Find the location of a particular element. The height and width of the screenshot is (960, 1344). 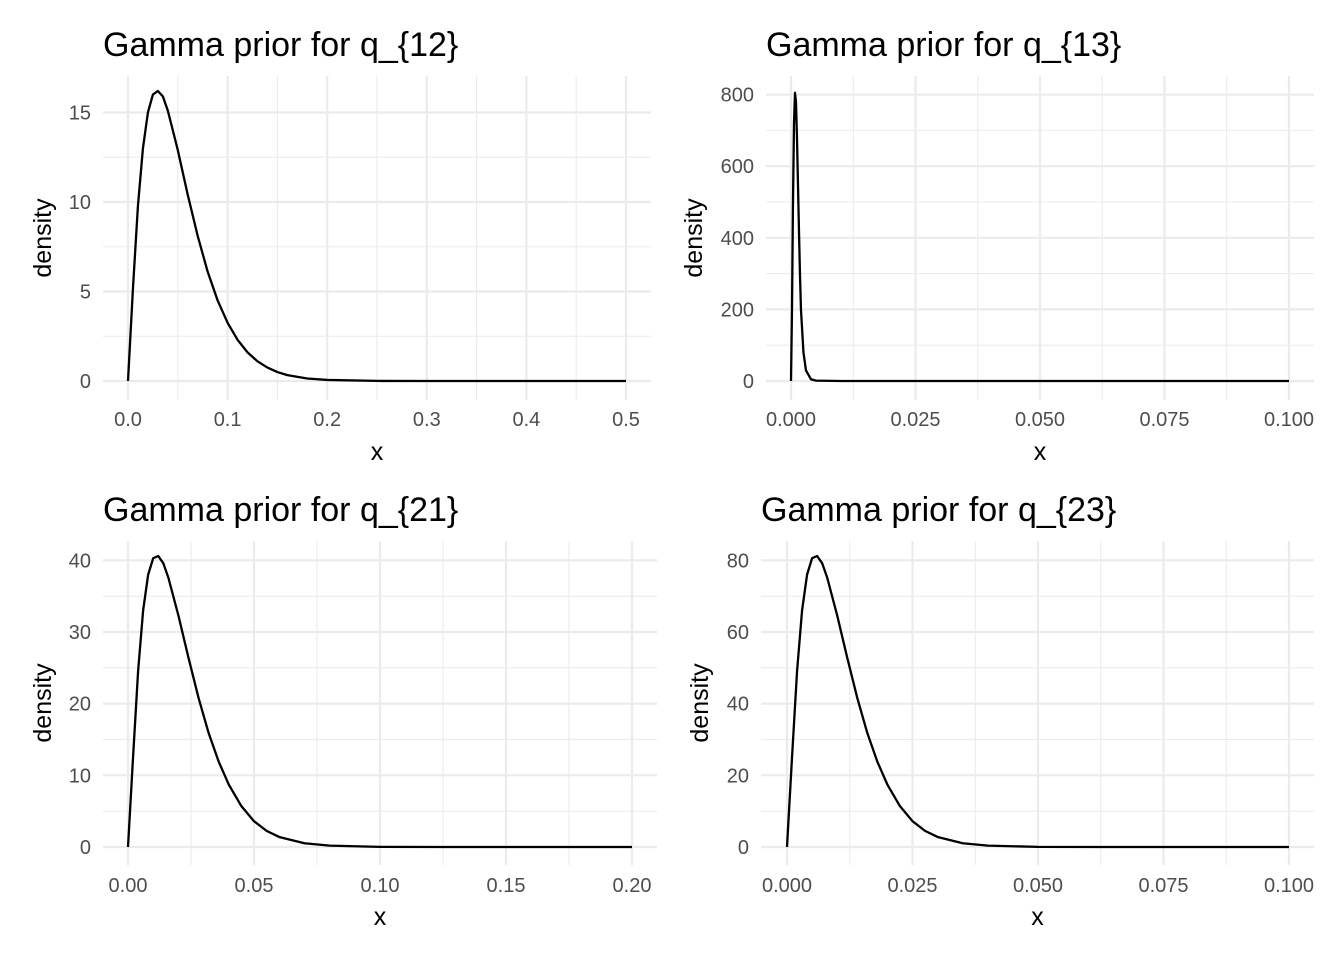

x-tick-label: 0.05 is located at coordinates (254, 886).